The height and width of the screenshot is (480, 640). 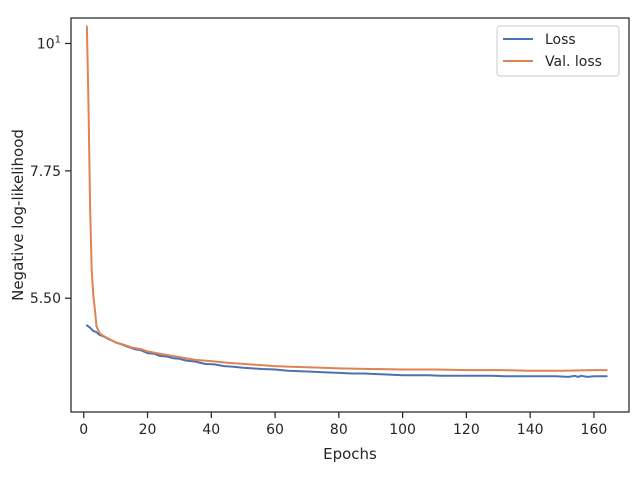 What do you see at coordinates (49, 43) in the screenshot?
I see `y-tick-label: 101` at bounding box center [49, 43].